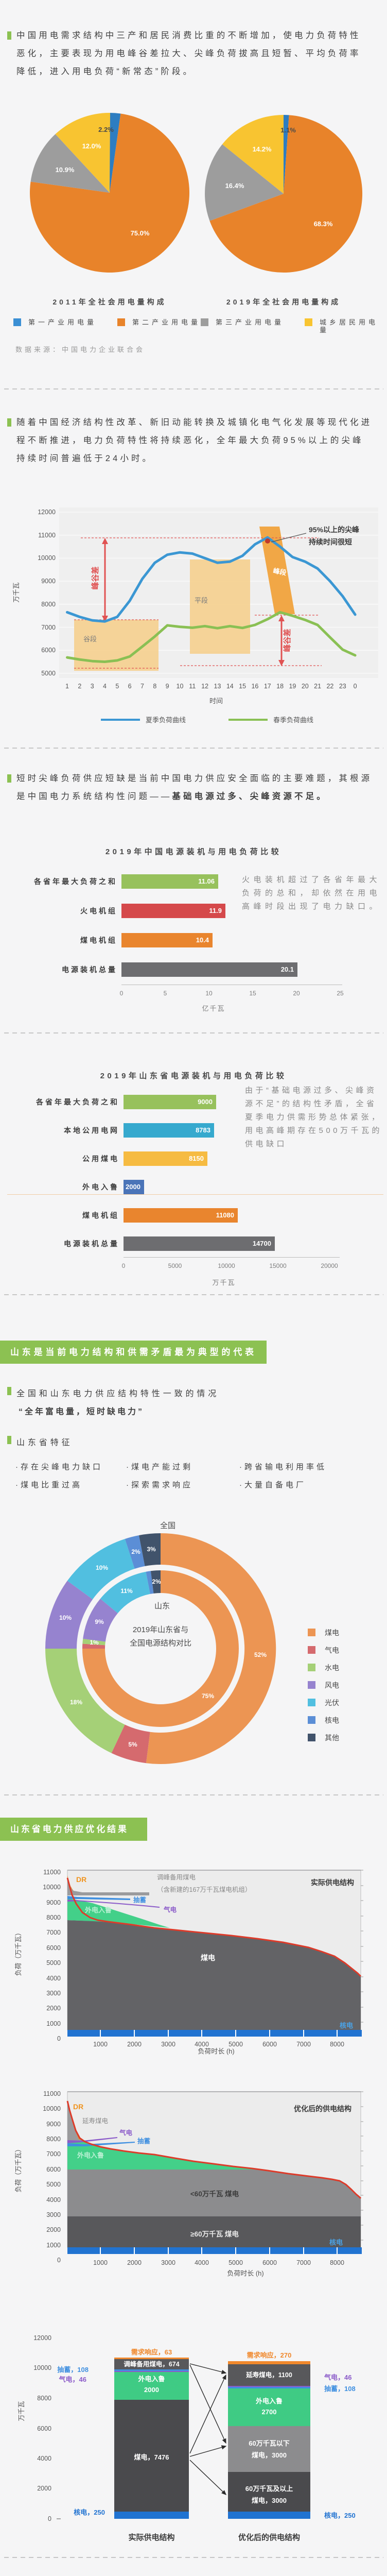 This screenshot has width=387, height=2576. I want to click on svg-text: 谷段, so click(90, 639).